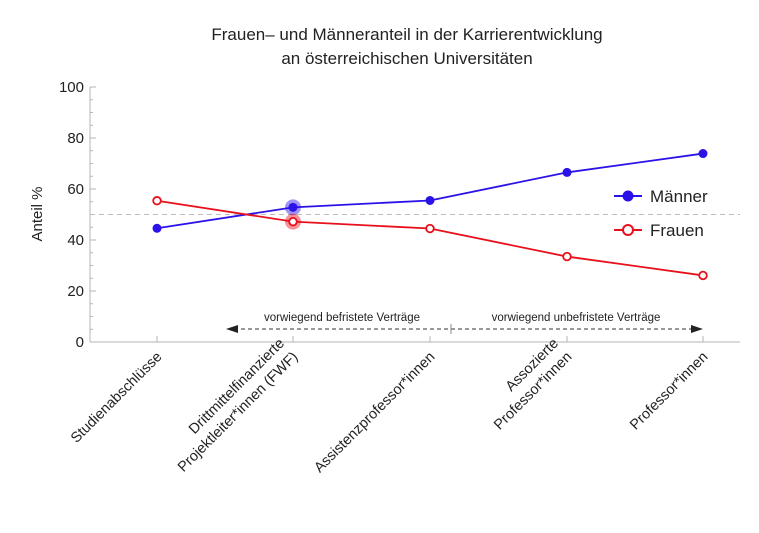 The image size is (759, 533). What do you see at coordinates (75, 240) in the screenshot?
I see `y-tick-label: 40` at bounding box center [75, 240].